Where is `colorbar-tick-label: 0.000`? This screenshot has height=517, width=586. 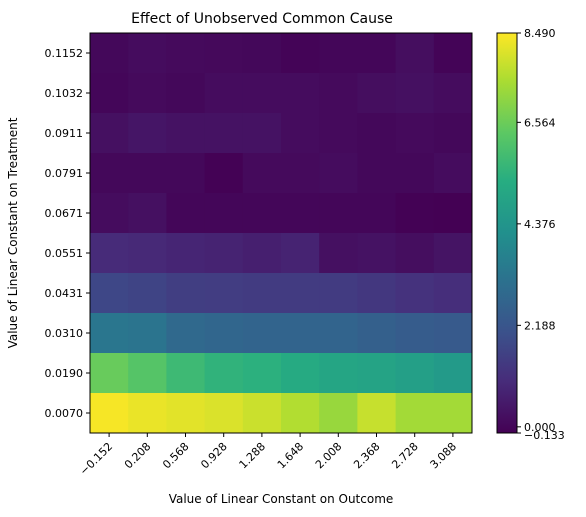 colorbar-tick-label: 0.000 is located at coordinates (540, 427).